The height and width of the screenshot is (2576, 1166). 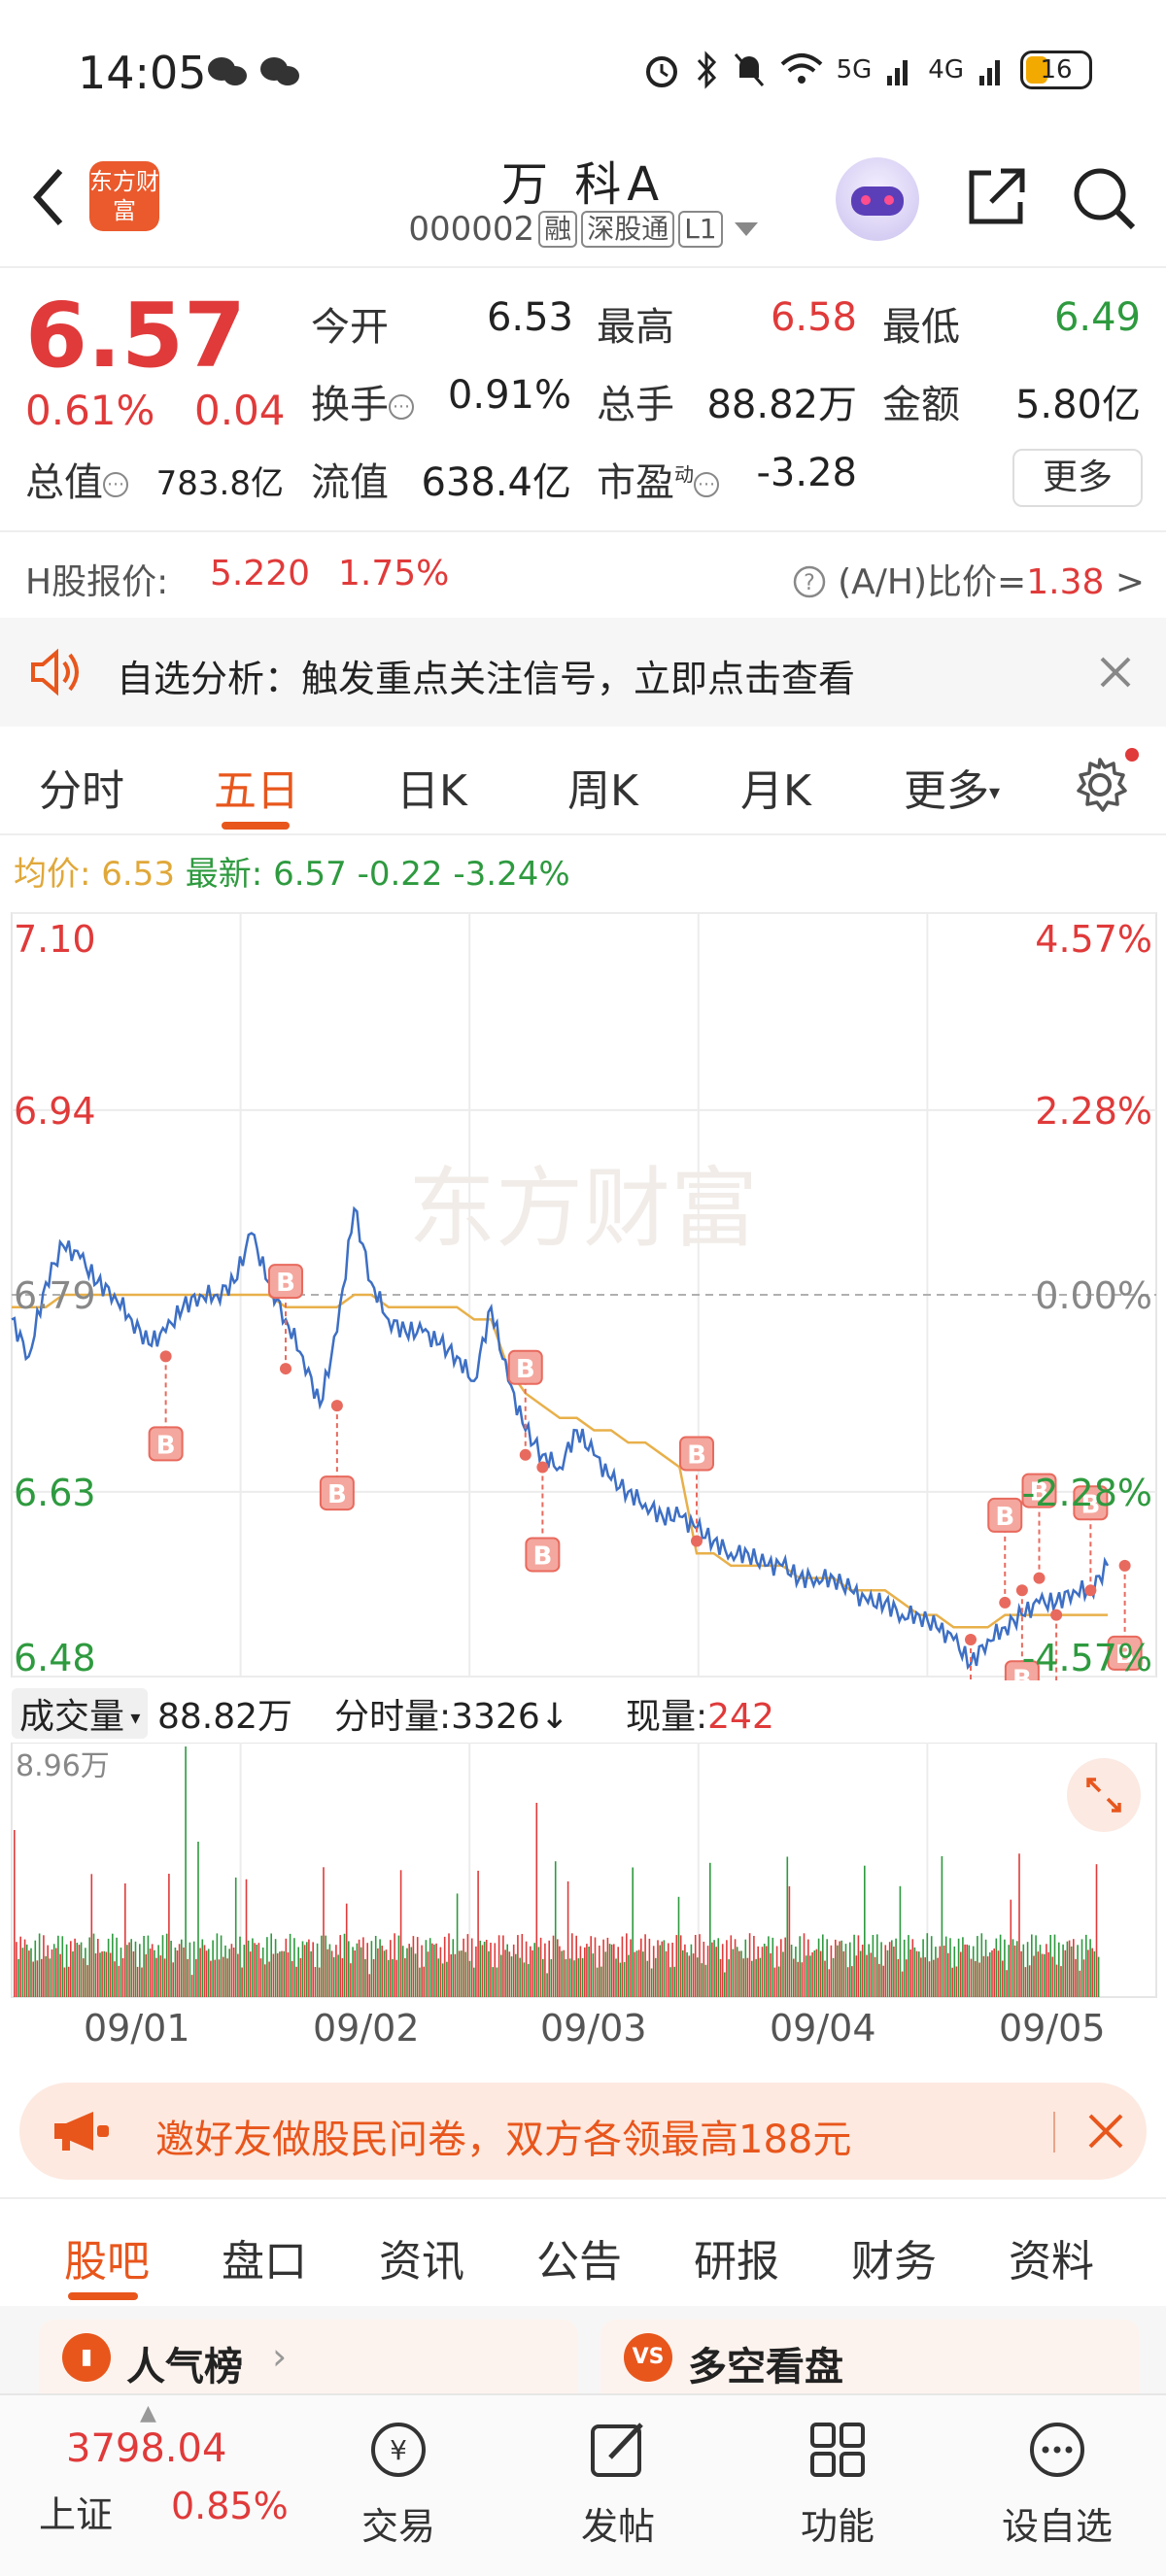 What do you see at coordinates (1051, 2262) in the screenshot?
I see `tab-profile: 资料` at bounding box center [1051, 2262].